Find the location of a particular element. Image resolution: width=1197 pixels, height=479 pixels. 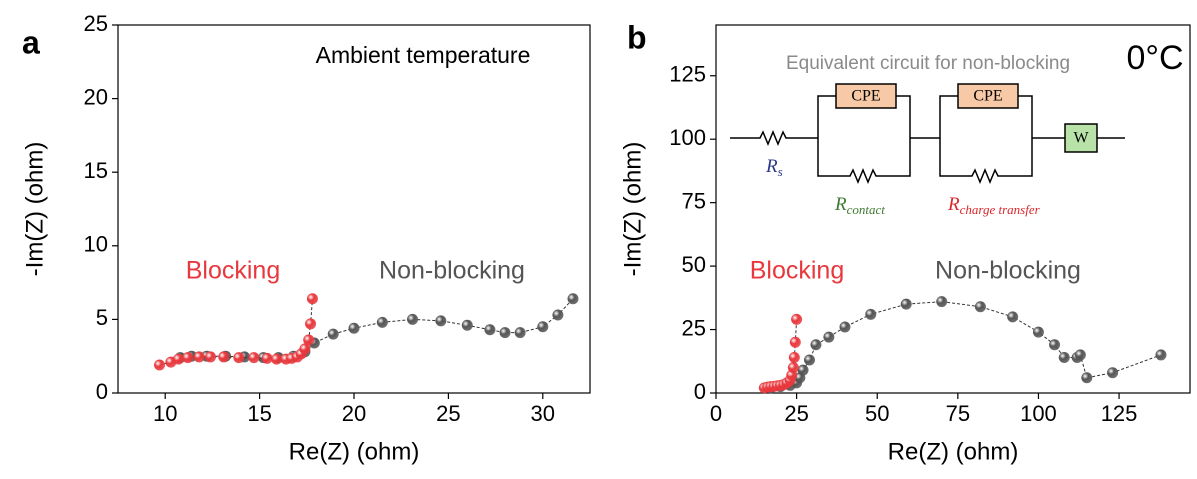

x-tick-label: 75 is located at coordinates (958, 413).